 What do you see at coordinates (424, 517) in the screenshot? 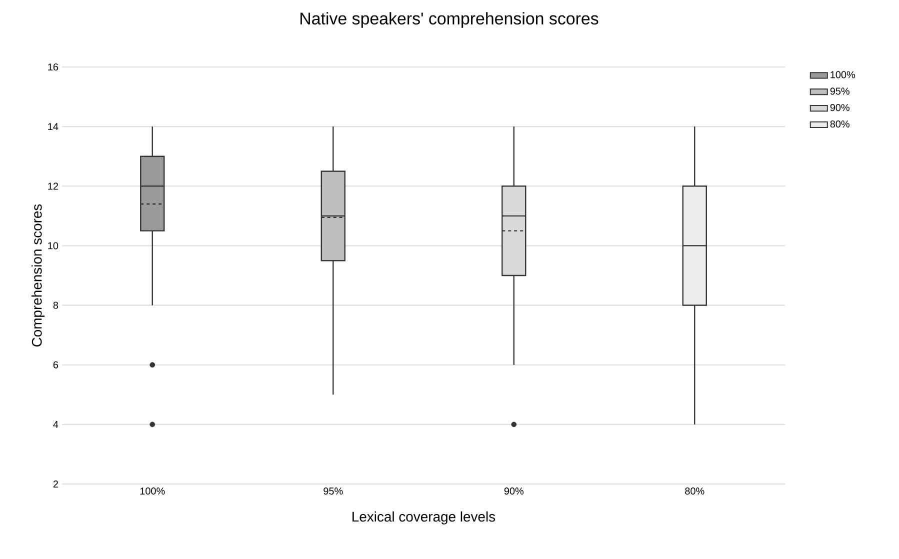
I see `x-axis-title: Lexical coverage levels` at bounding box center [424, 517].